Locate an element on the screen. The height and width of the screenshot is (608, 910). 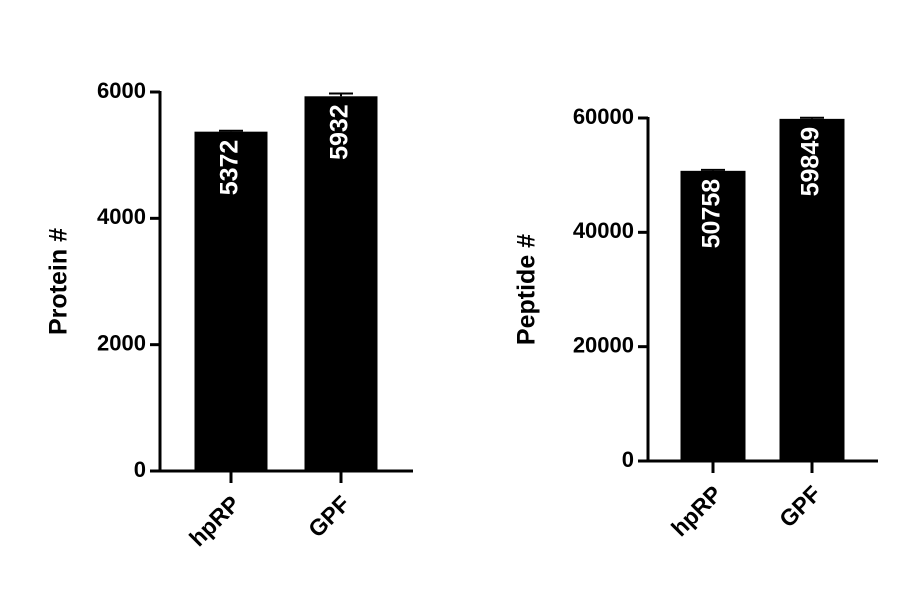
y-tick-label: 40000 is located at coordinates (603, 230).